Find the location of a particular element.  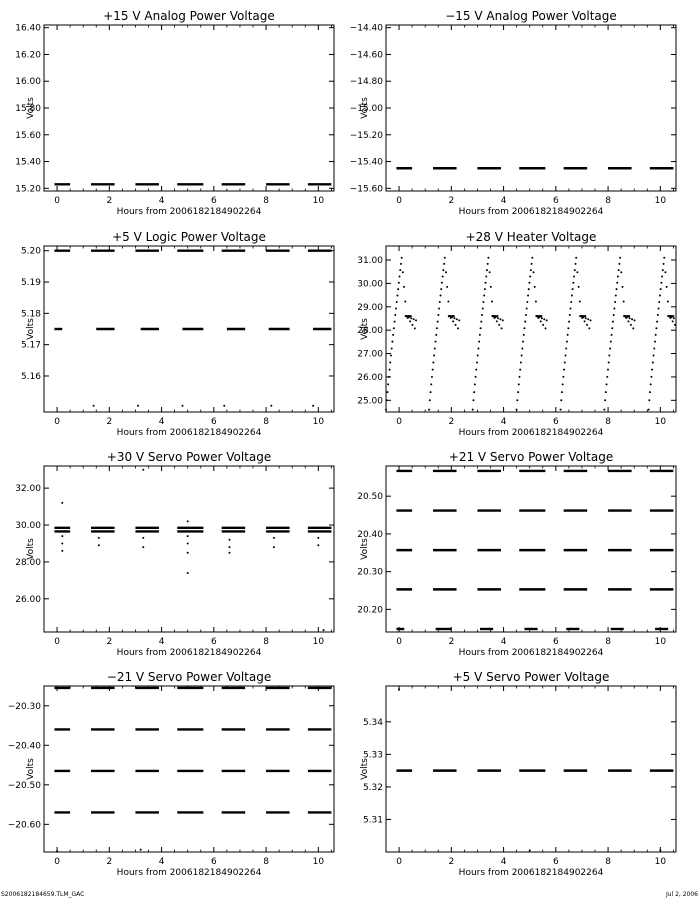

y-tick-label: −20.40 is located at coordinates (25, 746).